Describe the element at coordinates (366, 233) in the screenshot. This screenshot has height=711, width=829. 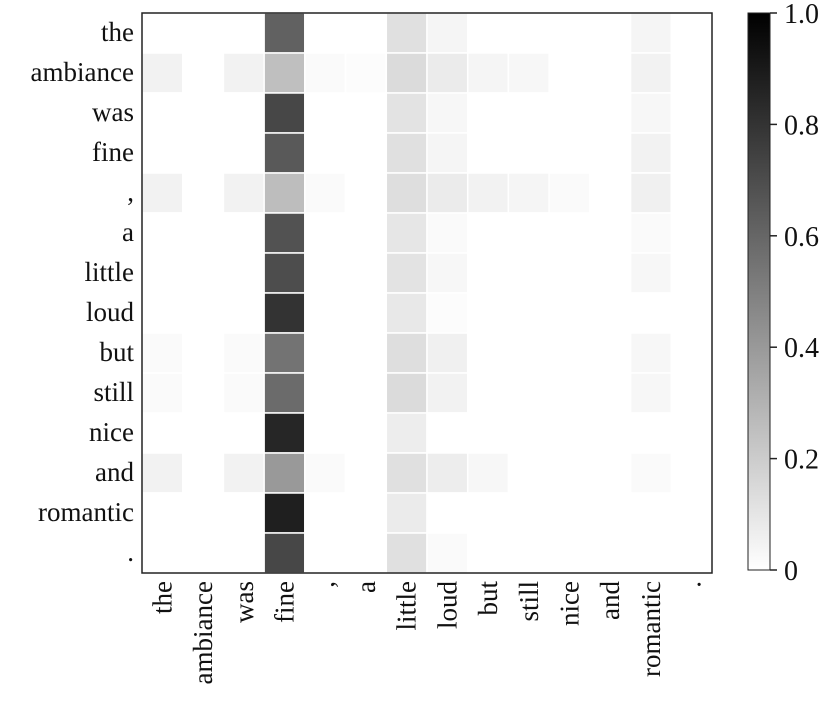
I see `heatmap-cell-r5-c5` at that location.